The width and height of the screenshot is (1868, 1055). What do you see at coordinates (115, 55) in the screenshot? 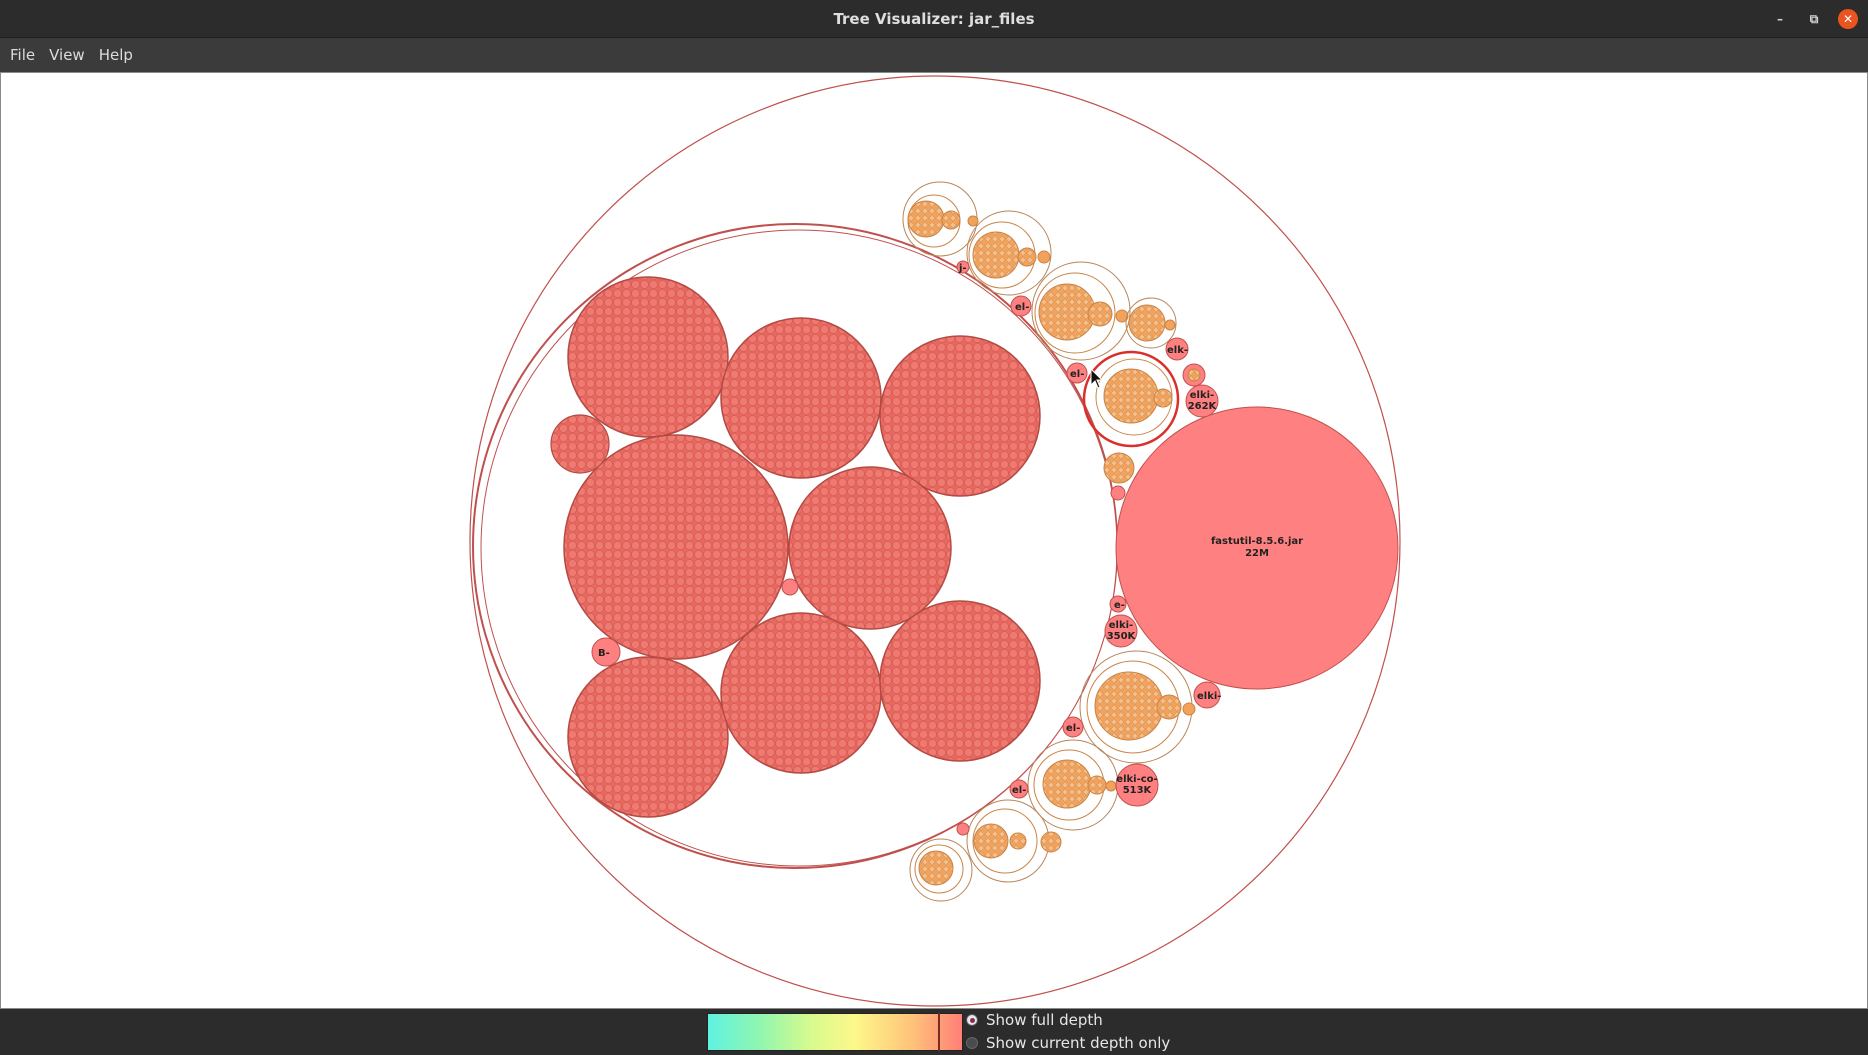
I see `menu-help: Help` at bounding box center [115, 55].